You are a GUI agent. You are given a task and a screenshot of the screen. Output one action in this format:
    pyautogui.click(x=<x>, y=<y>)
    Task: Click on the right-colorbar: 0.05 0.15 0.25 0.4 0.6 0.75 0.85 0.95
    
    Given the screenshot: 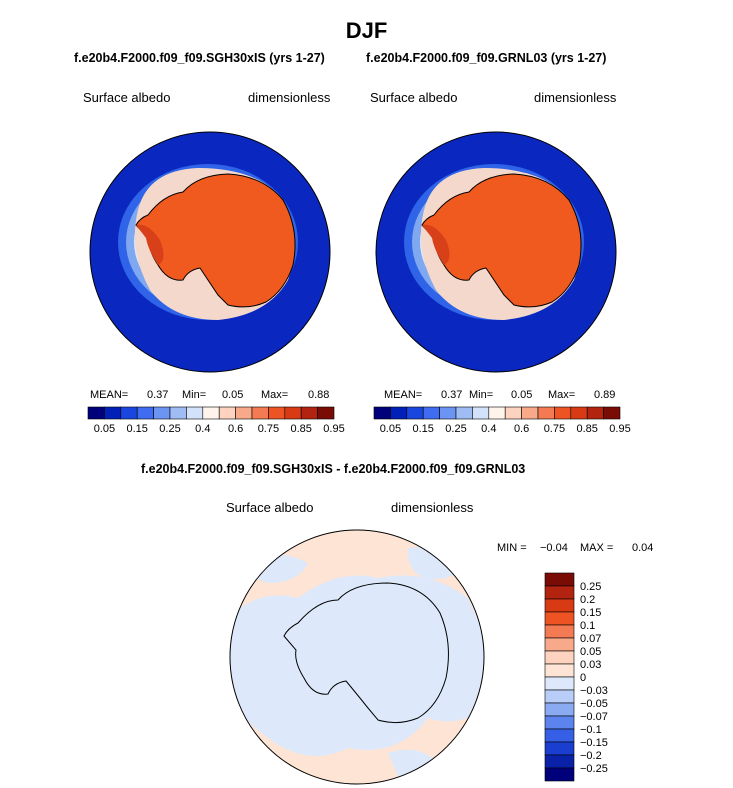 What is the action you would take?
    pyautogui.click(x=502, y=420)
    